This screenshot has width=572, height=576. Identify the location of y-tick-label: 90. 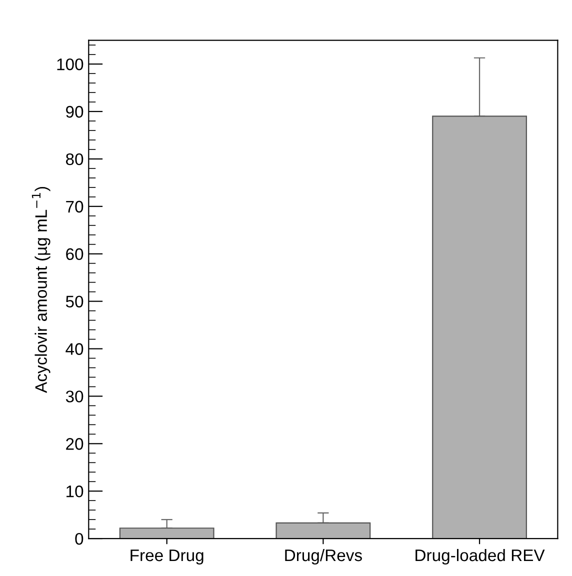
(75, 112).